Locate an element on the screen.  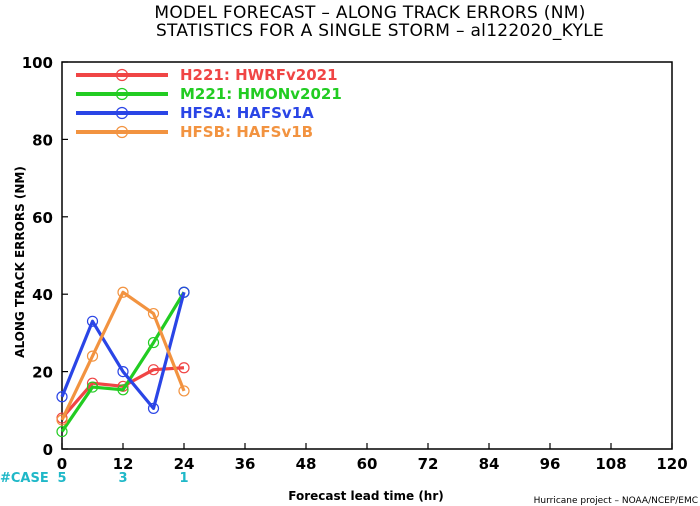
x-tick-label: 60 is located at coordinates (367, 464).